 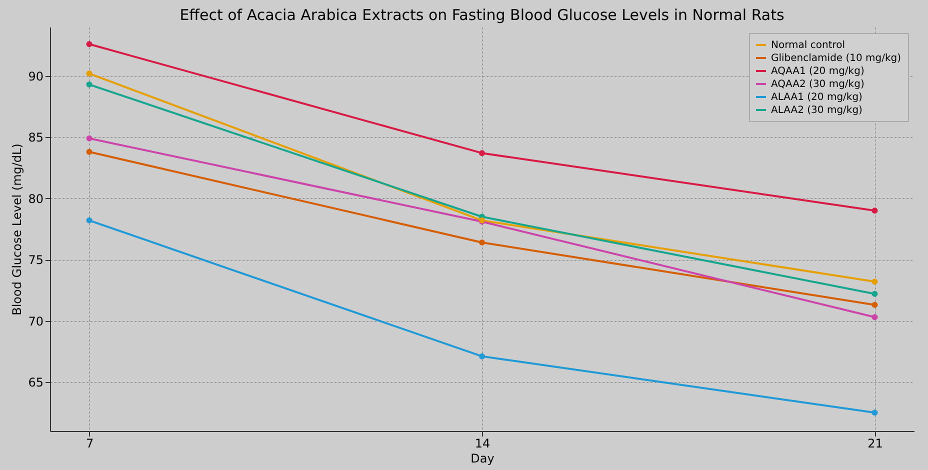 What do you see at coordinates (36, 137) in the screenshot?
I see `y-tick-label: 85` at bounding box center [36, 137].